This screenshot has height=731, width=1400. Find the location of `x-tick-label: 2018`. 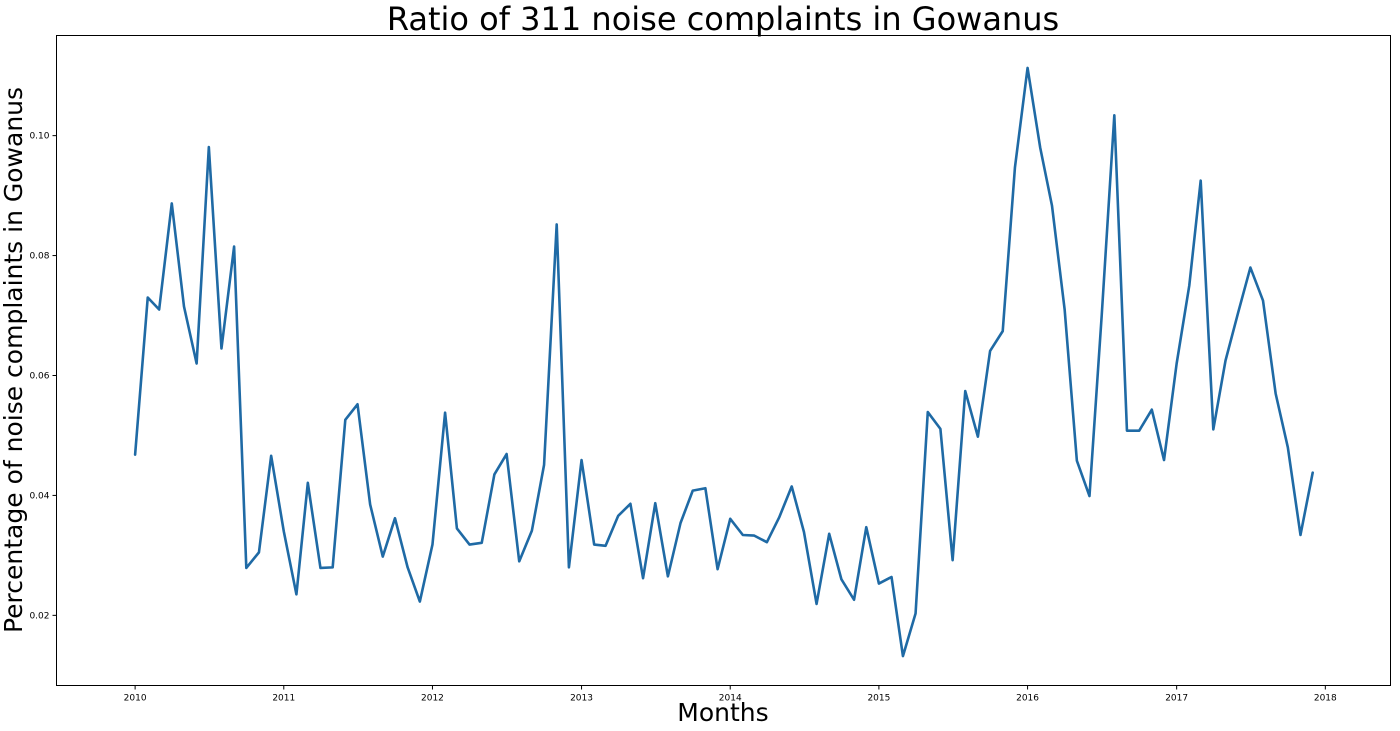

x-tick-label: 2018 is located at coordinates (1325, 699).